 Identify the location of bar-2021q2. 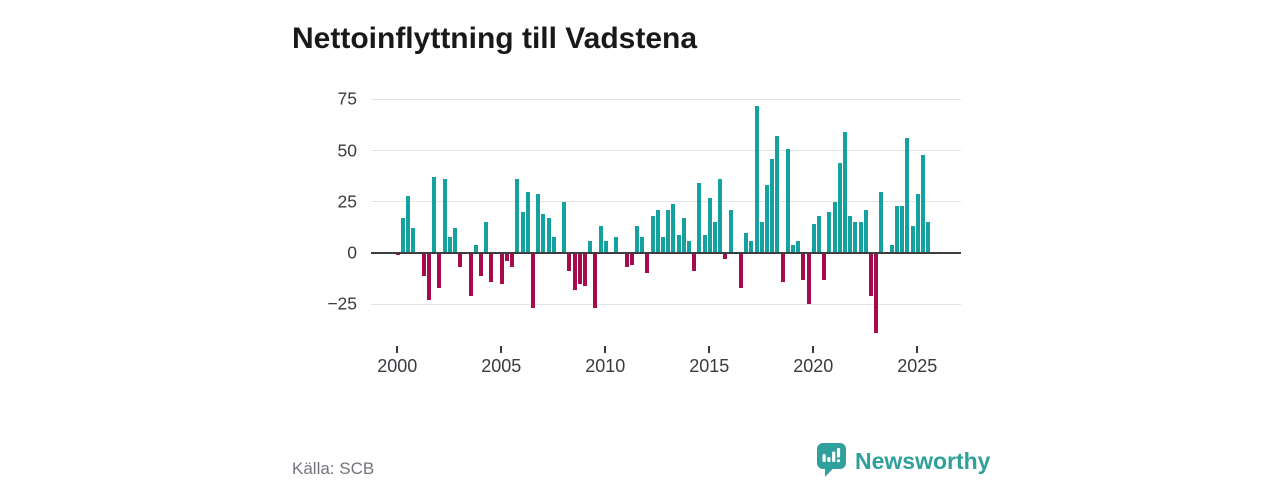
(839, 207).